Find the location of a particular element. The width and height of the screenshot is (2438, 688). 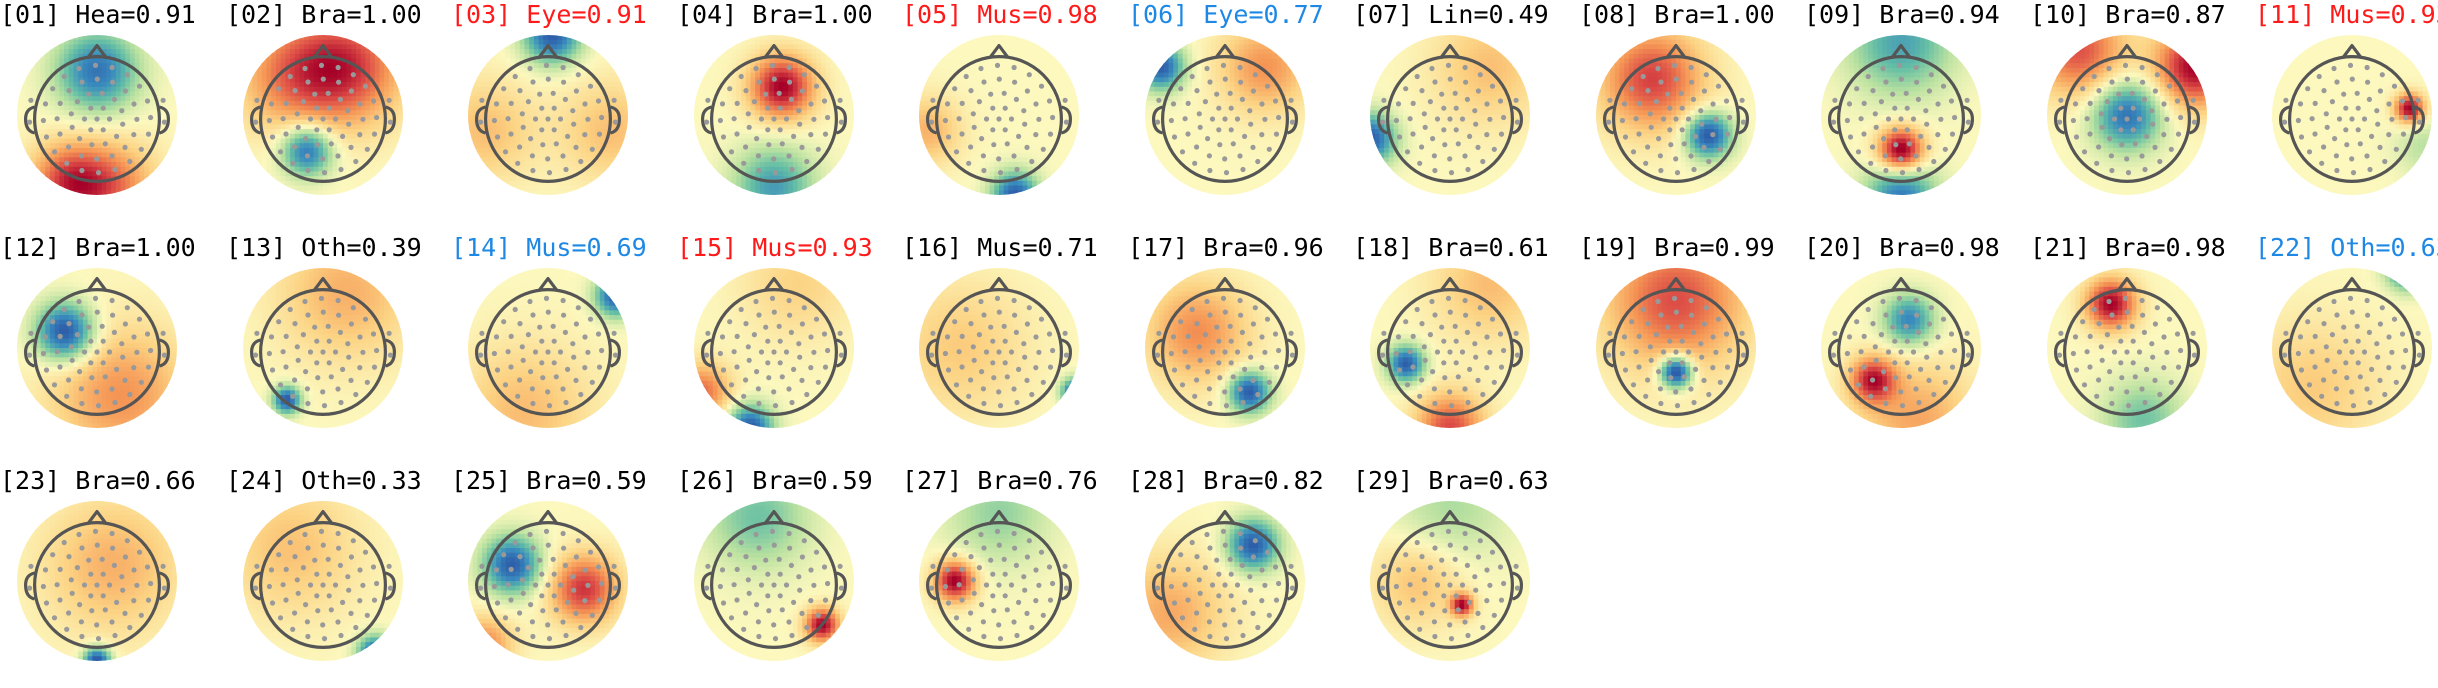

component-label: [22] Oth=0.63 is located at coordinates (2346, 248).